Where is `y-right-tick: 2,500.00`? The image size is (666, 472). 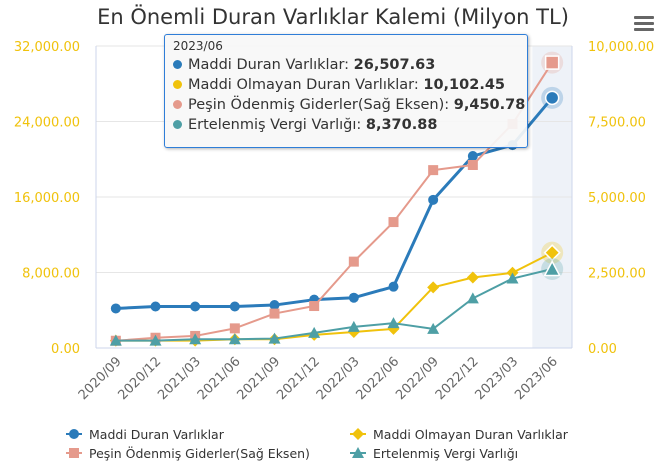 y-right-tick: 2,500.00 is located at coordinates (617, 274).